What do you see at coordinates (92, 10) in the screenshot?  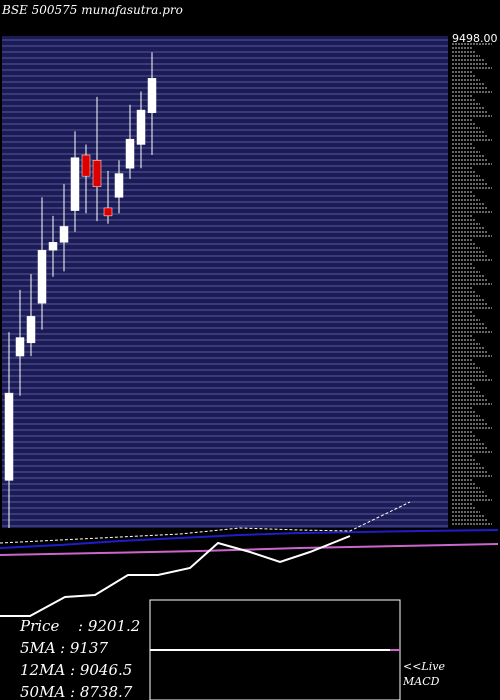 I see `chart-title: BSE 500575 munafasutra.pro` at bounding box center [92, 10].